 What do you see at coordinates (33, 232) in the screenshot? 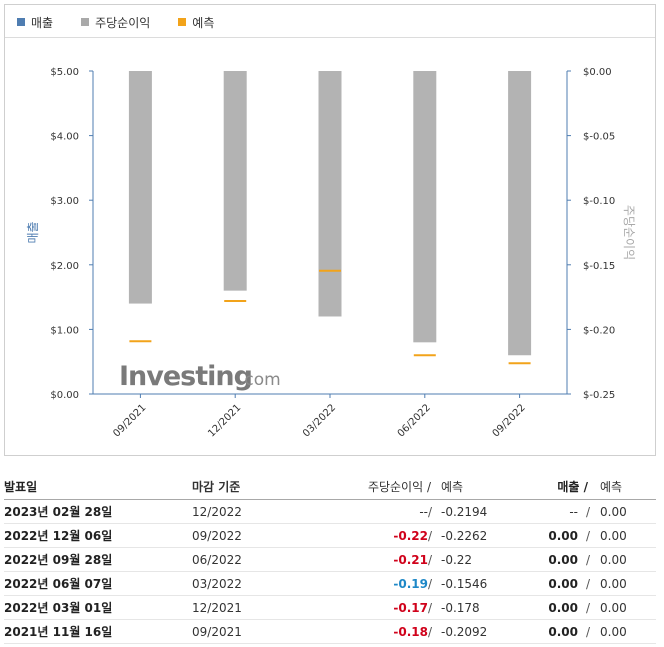
I see `left-axis-title: 매출` at bounding box center [33, 232].